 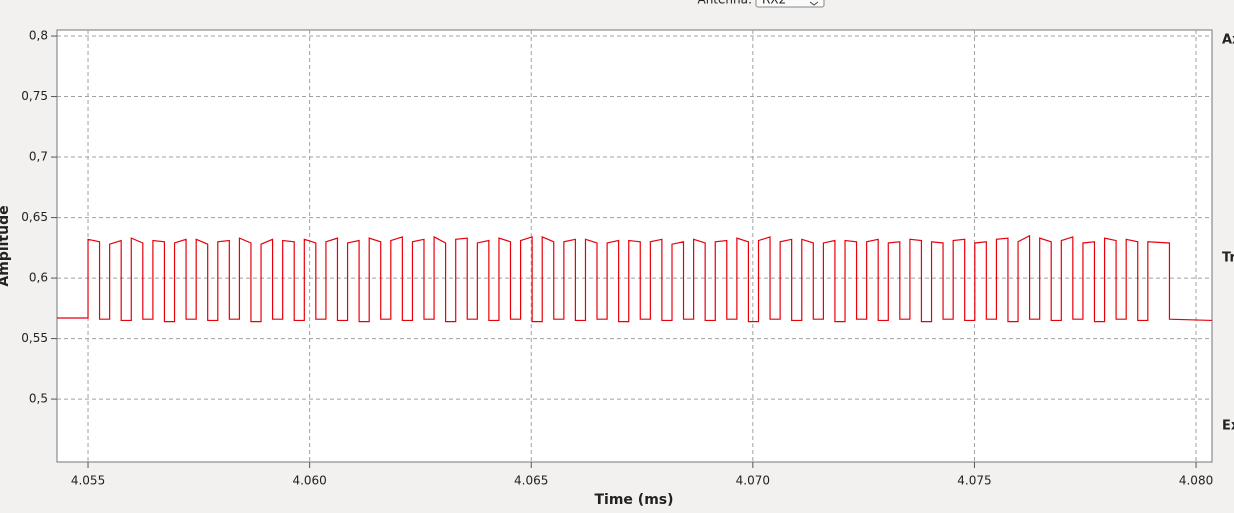 What do you see at coordinates (1228, 426) in the screenshot?
I see `side-label: Ex` at bounding box center [1228, 426].